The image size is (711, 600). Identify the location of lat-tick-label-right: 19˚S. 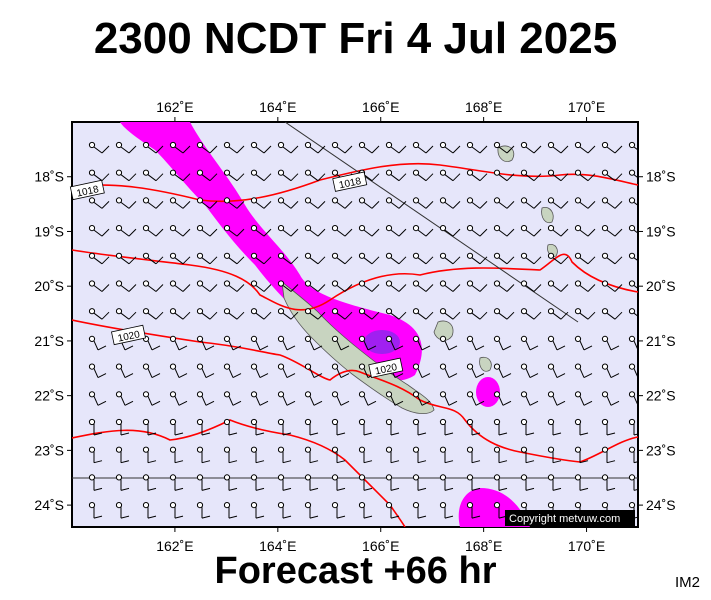
(661, 231).